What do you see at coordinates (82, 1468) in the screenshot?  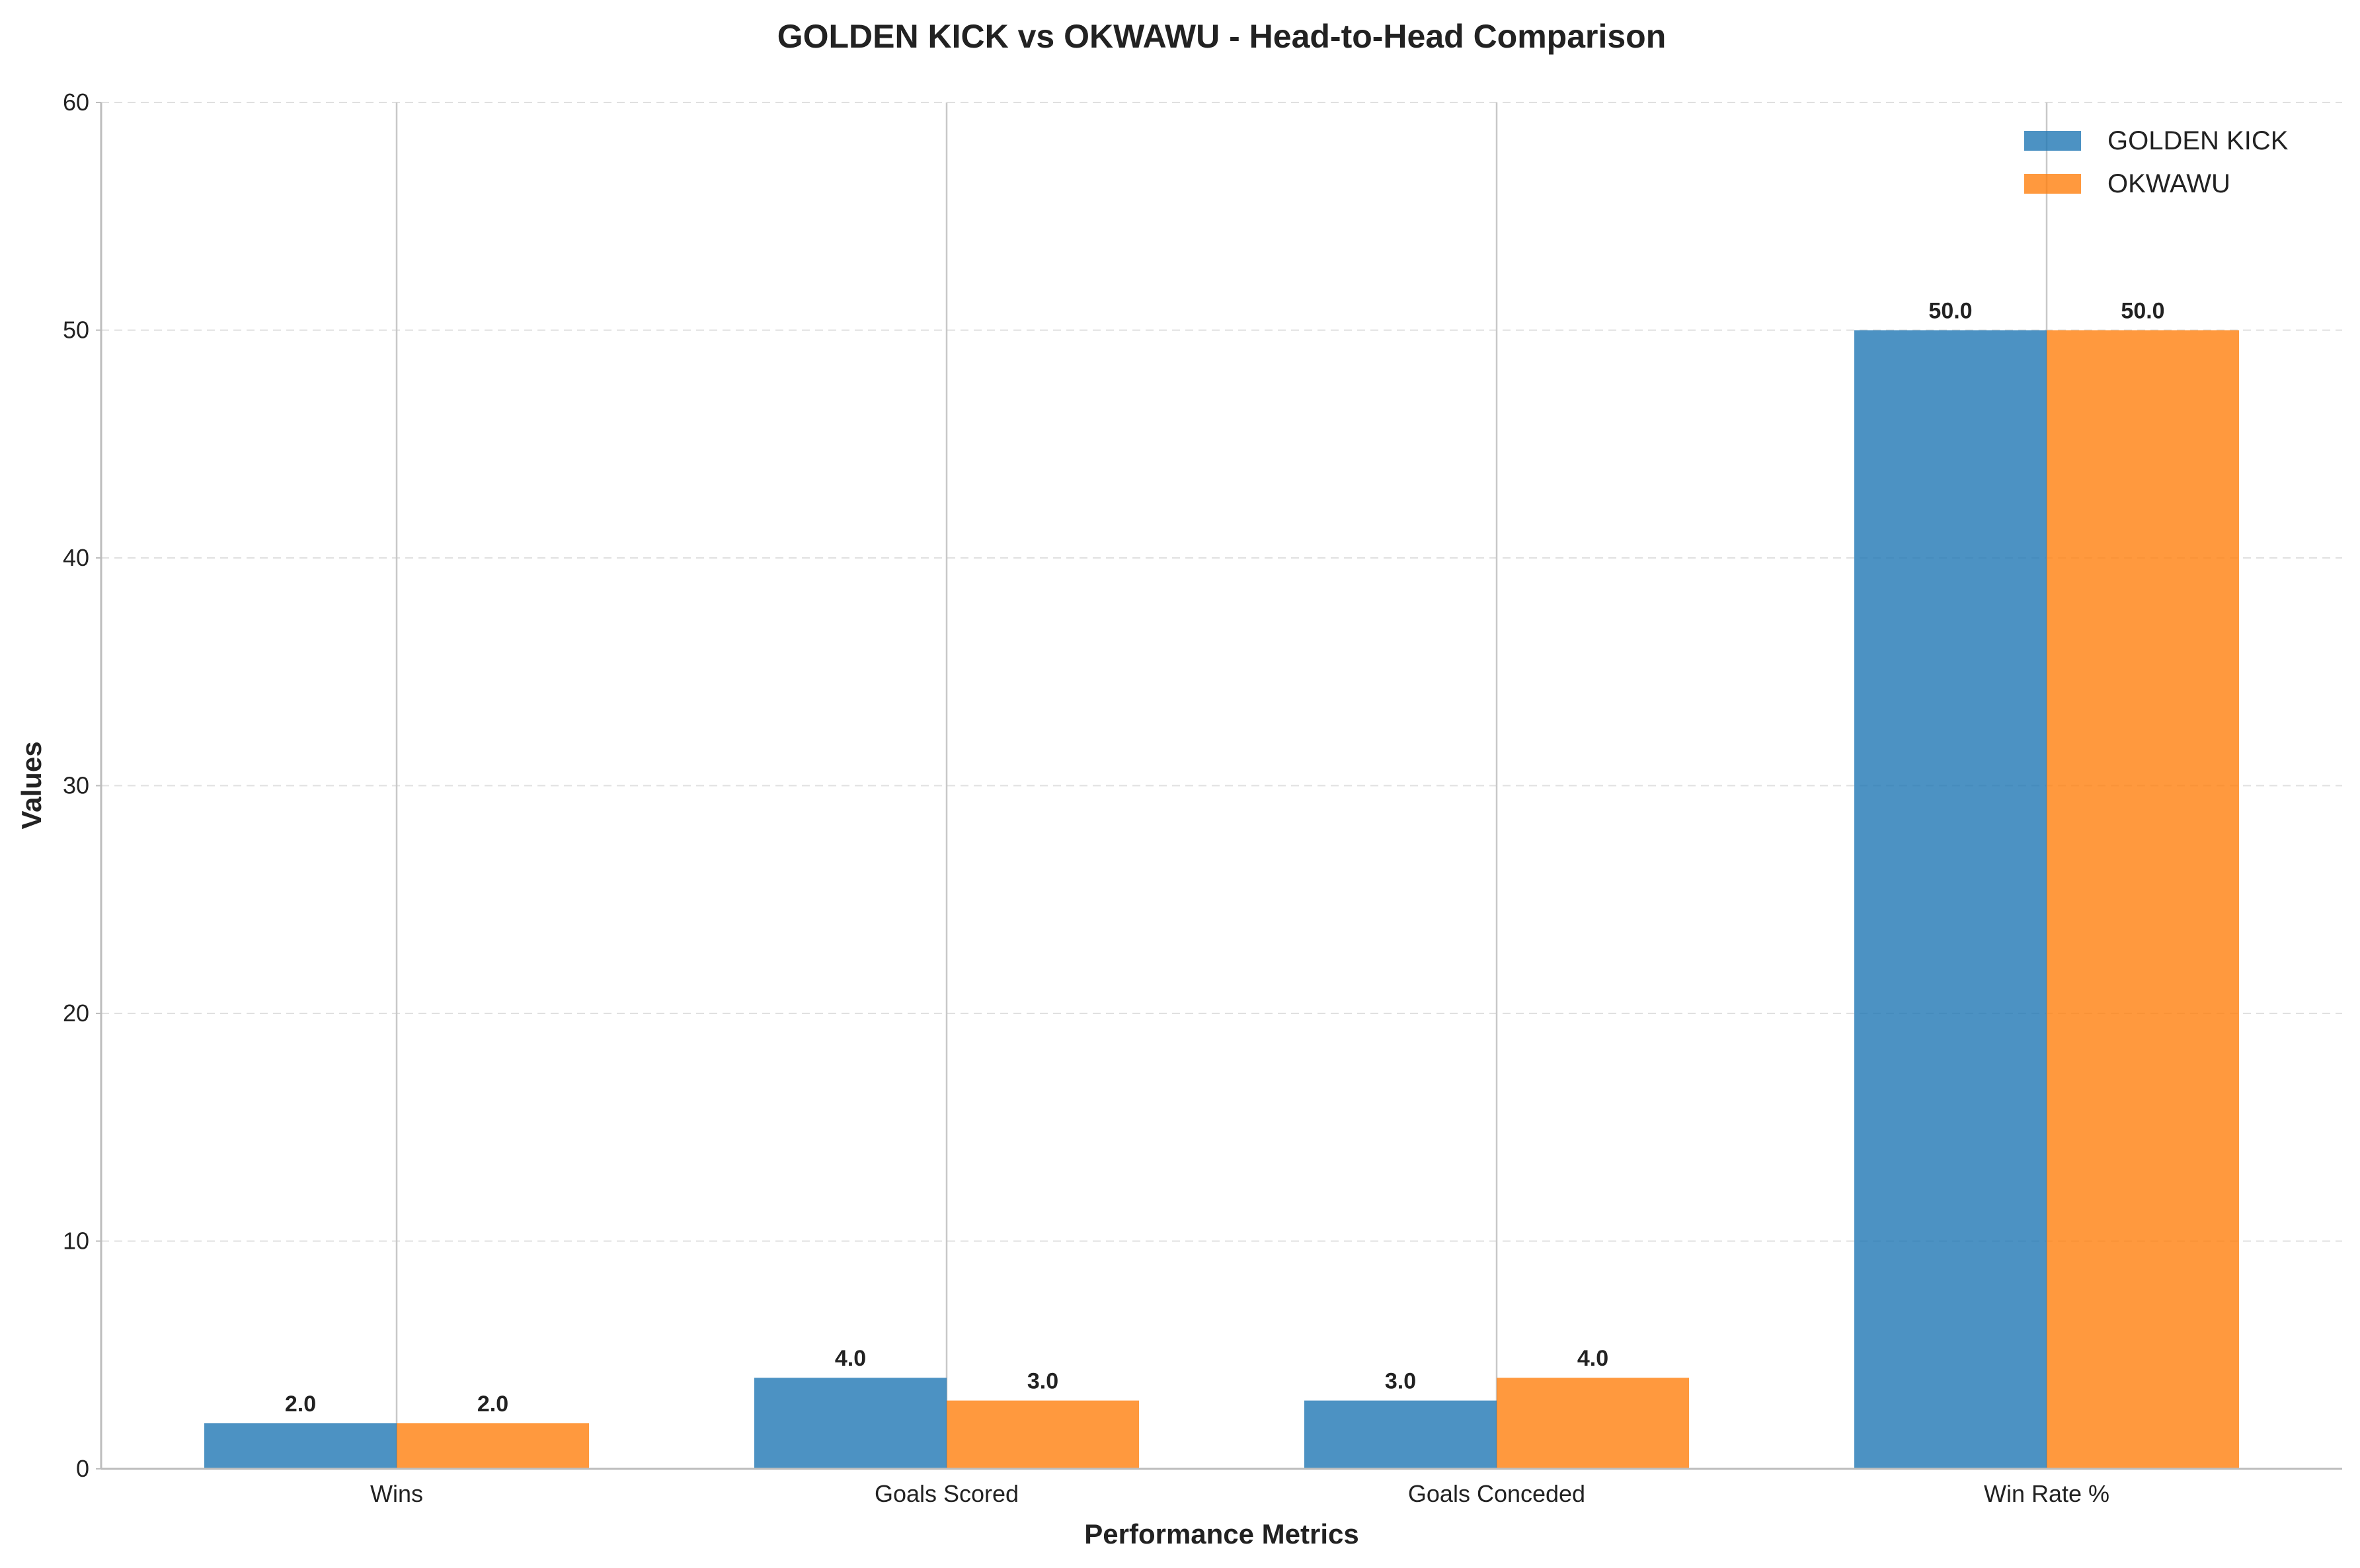 I see `y-tick-label: 0` at bounding box center [82, 1468].